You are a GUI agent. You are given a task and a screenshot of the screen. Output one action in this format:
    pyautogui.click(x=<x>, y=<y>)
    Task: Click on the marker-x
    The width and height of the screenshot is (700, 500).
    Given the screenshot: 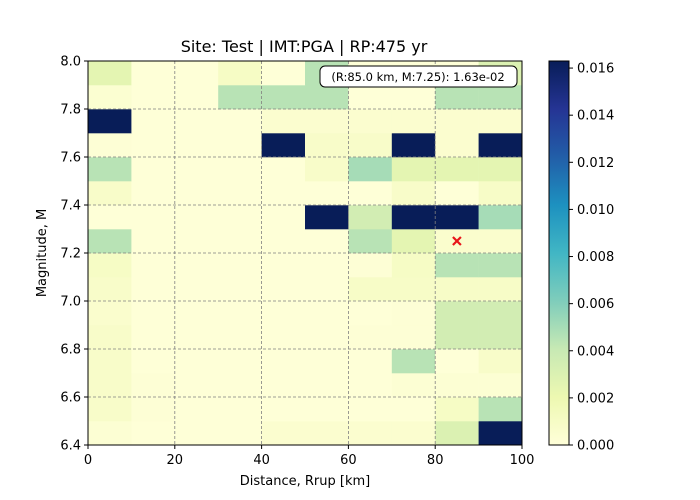 What is the action you would take?
    pyautogui.click(x=457, y=241)
    